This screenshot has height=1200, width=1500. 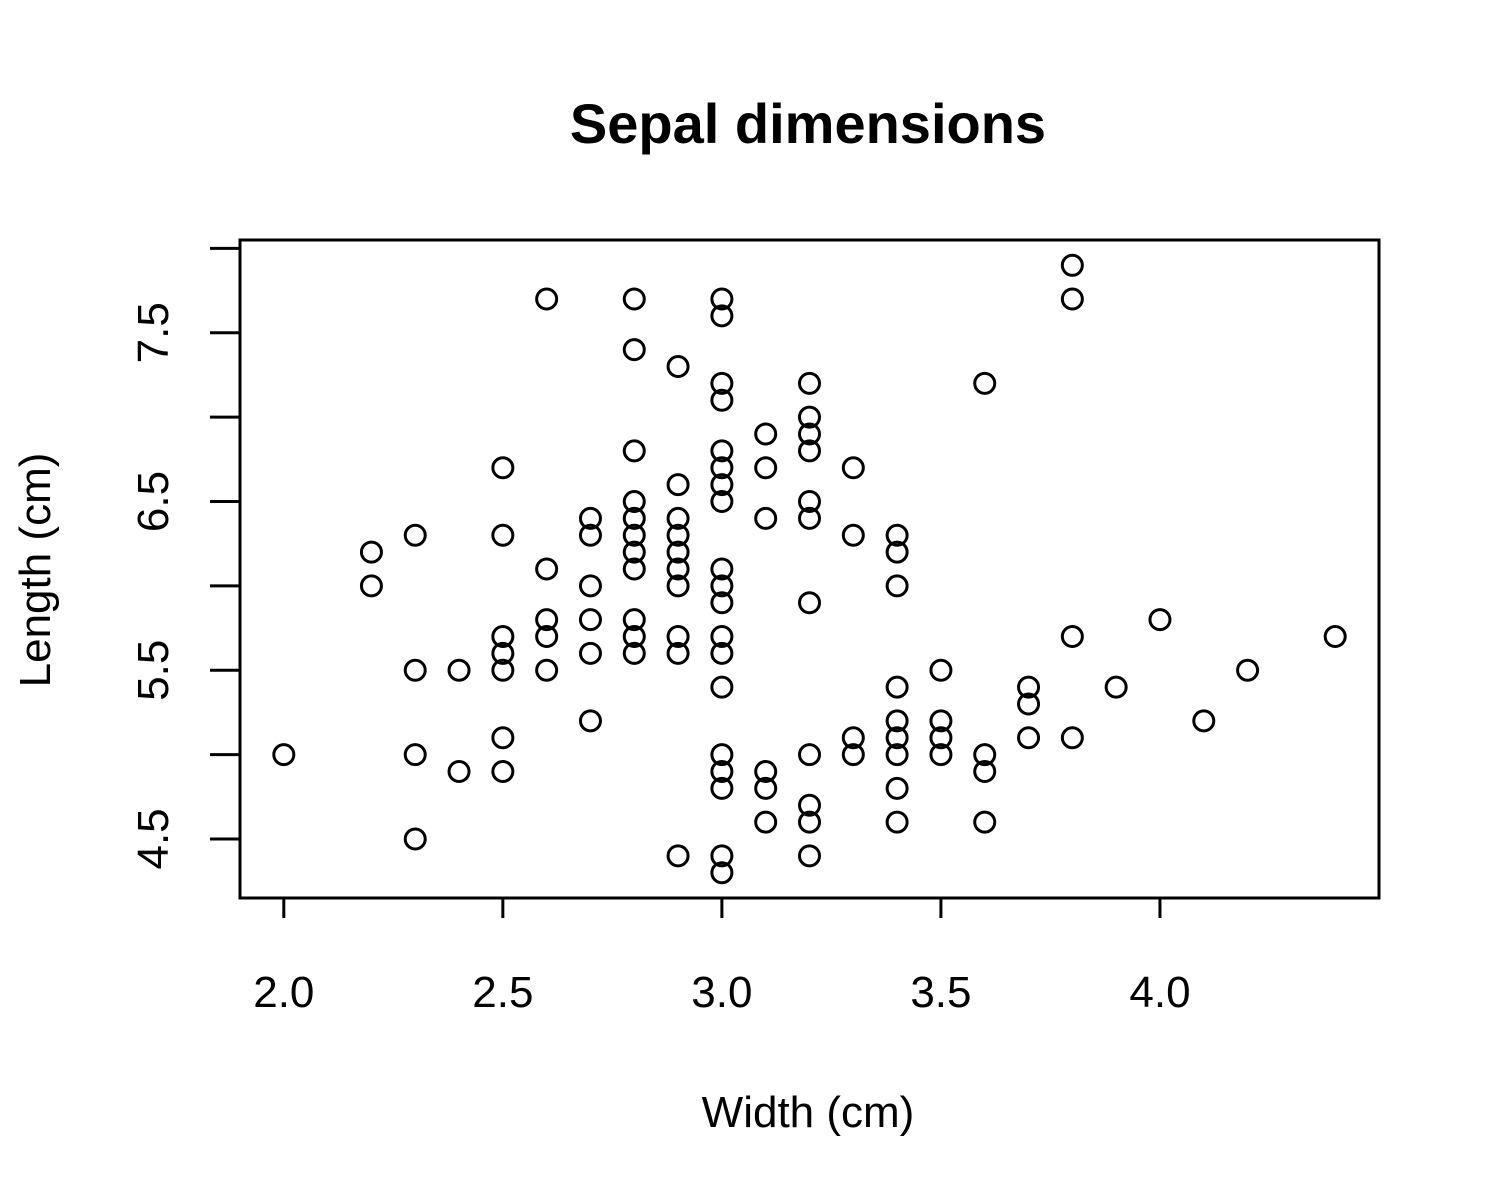 What do you see at coordinates (153, 670) in the screenshot?
I see `y-tick-label: 5.5` at bounding box center [153, 670].